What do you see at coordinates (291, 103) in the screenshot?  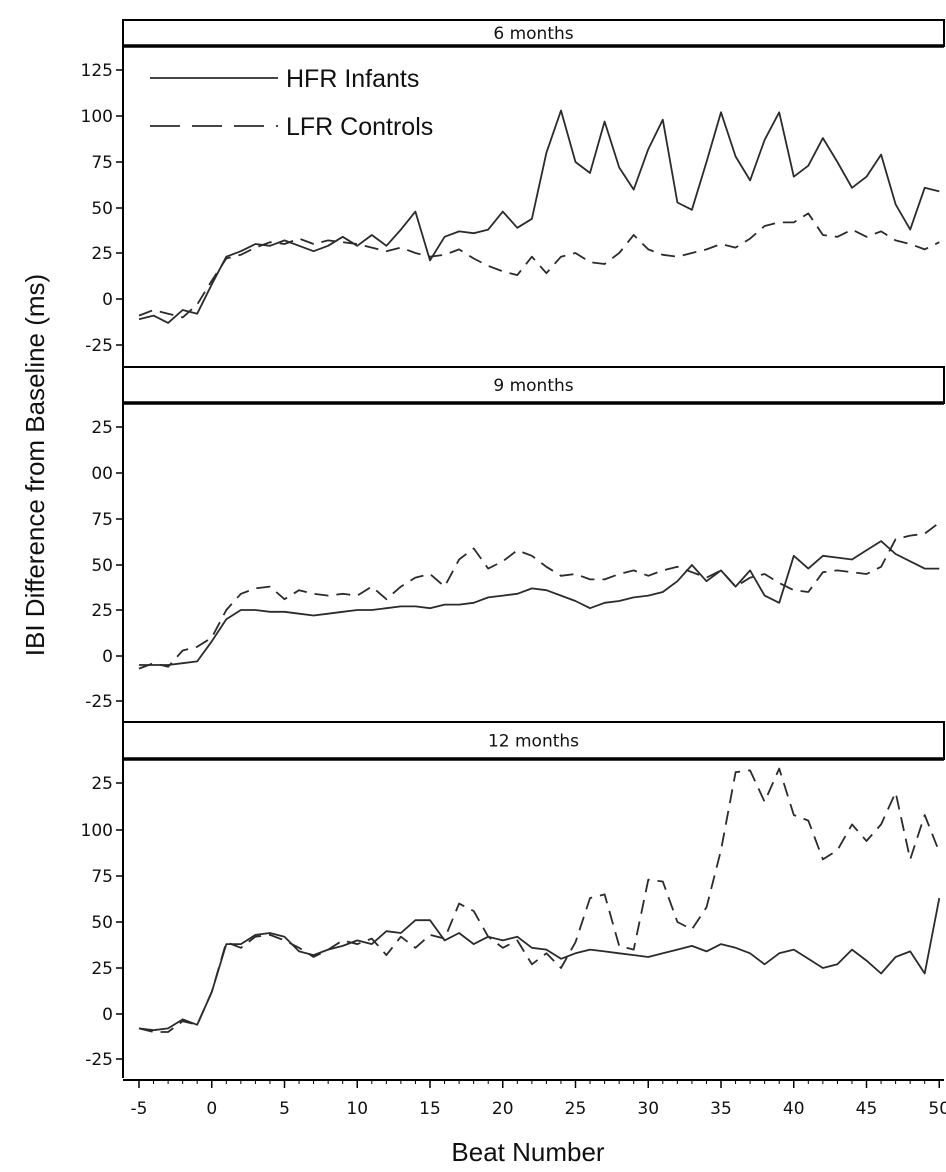 I see `legend: HFR Infants LFR Controls` at bounding box center [291, 103].